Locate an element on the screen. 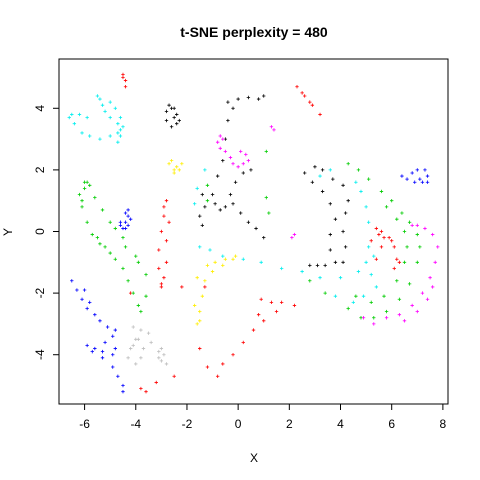  y-axis: -4 -2 0 2 4 is located at coordinates (46, 232).